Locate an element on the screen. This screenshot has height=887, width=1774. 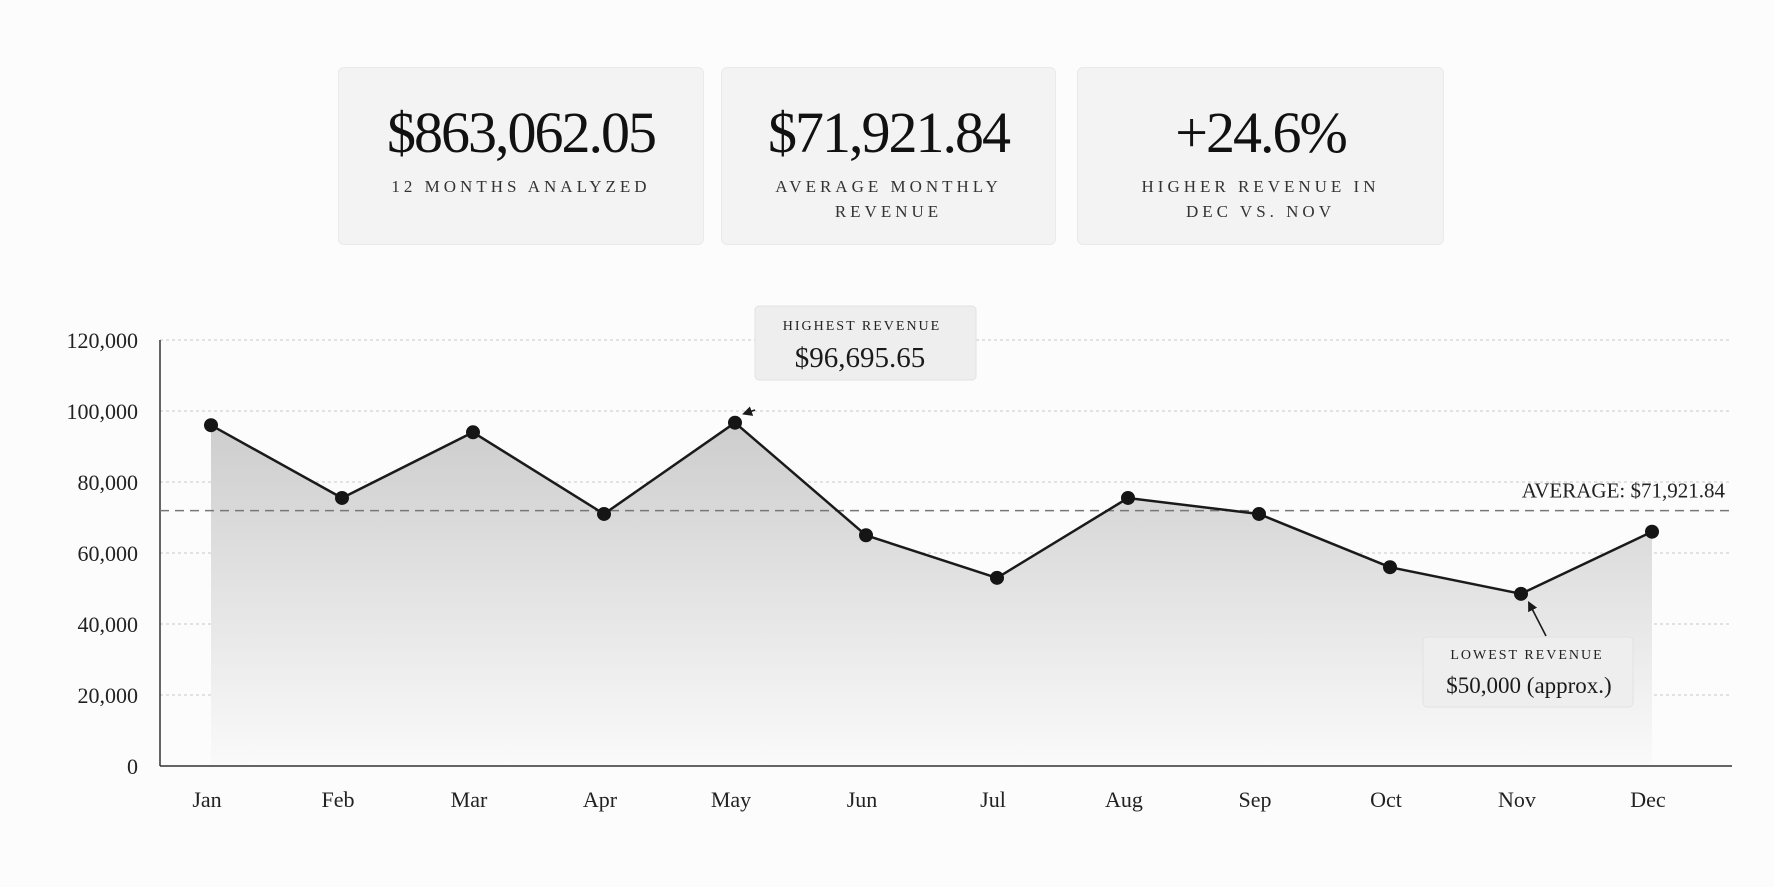
x-tick-label: May is located at coordinates (731, 799).